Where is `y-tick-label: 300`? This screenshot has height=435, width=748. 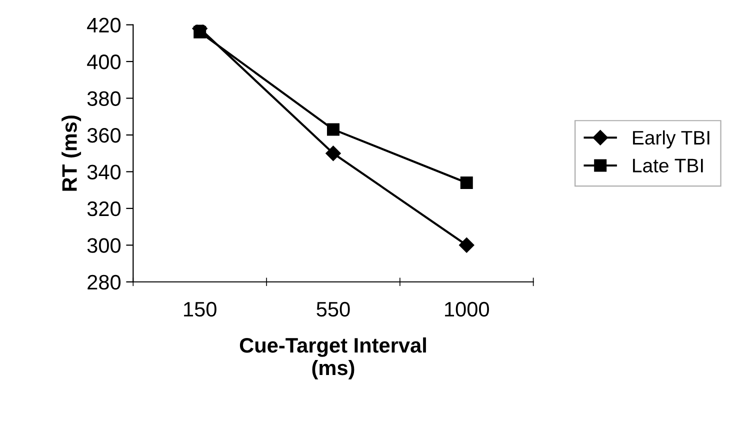
y-tick-label: 300 is located at coordinates (104, 245).